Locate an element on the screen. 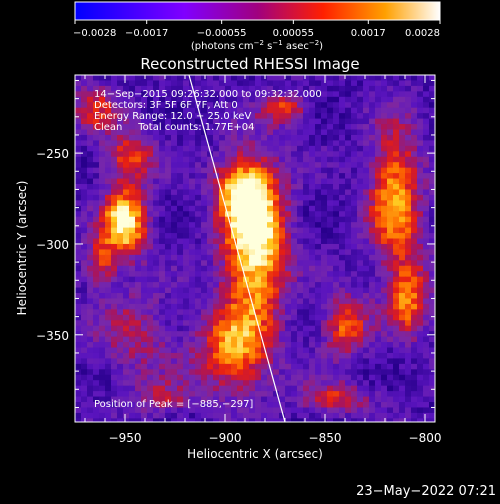  chart-title: Reconstructed RHESSI Image is located at coordinates (249, 64).